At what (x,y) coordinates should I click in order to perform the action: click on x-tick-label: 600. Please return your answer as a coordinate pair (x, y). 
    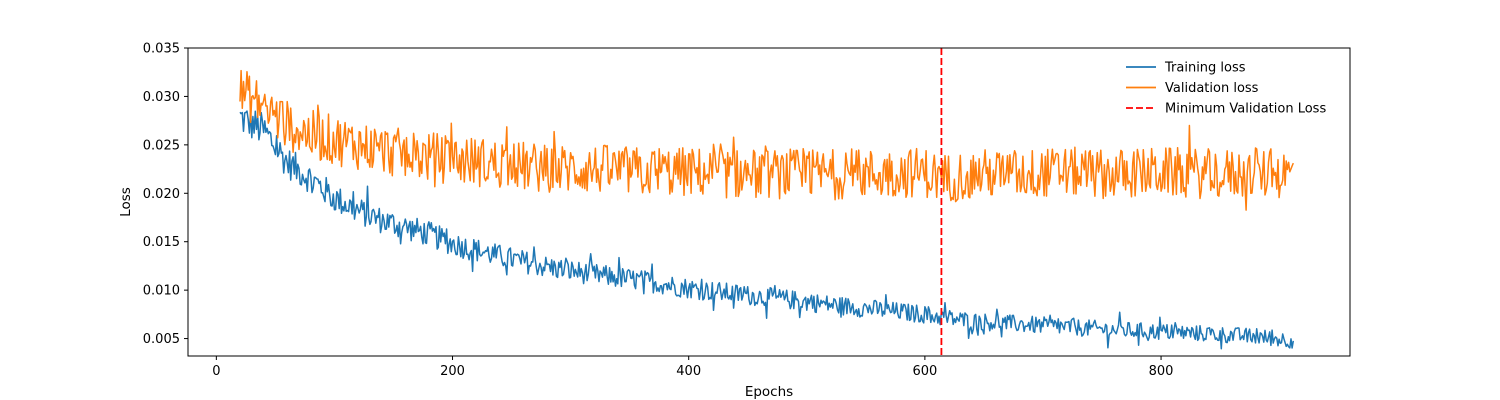
    Looking at the image, I should click on (924, 371).